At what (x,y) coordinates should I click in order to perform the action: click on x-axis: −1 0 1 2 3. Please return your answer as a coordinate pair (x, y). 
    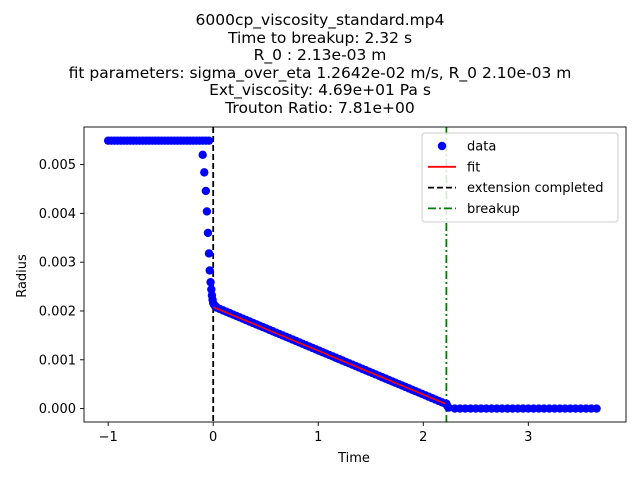
    Looking at the image, I should click on (315, 433).